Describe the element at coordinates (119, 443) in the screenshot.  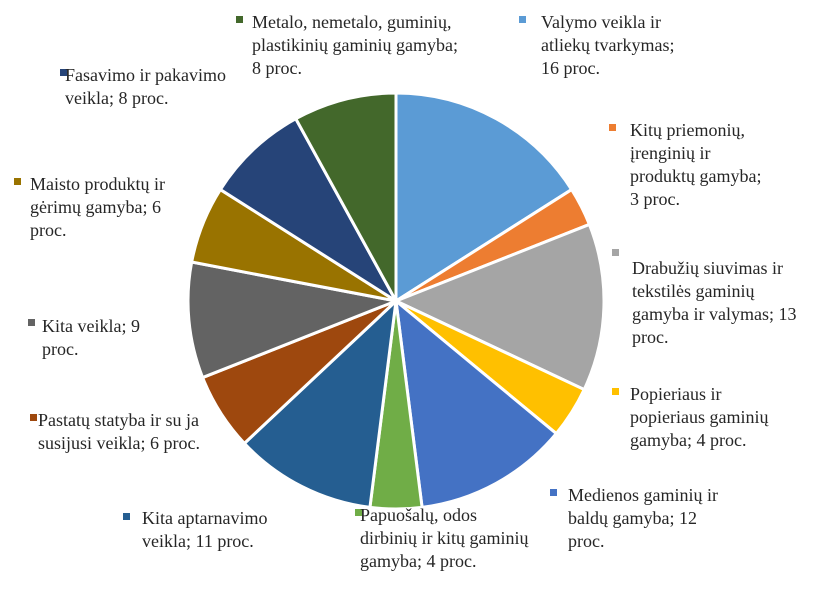
I see `label-line: susijusi veikla; 6 proc.` at that location.